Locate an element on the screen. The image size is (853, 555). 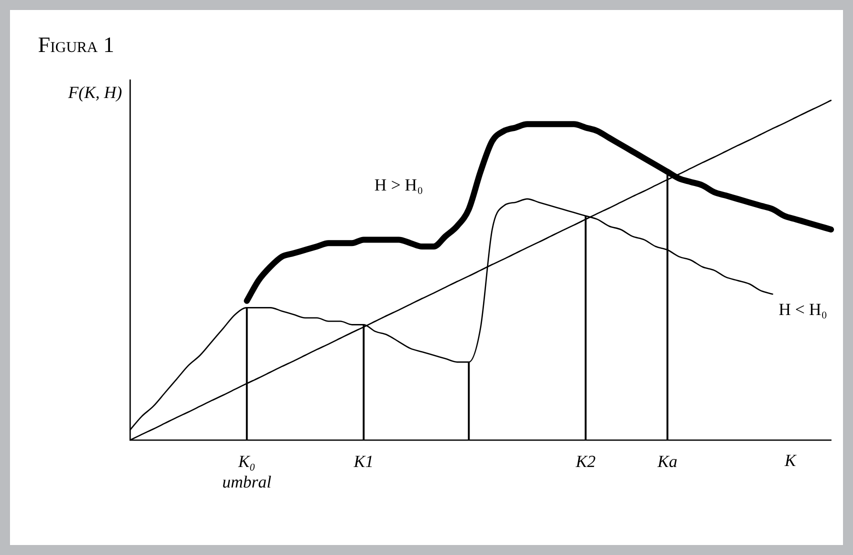
y-axis-title: F(K, H) is located at coordinates (94, 92).